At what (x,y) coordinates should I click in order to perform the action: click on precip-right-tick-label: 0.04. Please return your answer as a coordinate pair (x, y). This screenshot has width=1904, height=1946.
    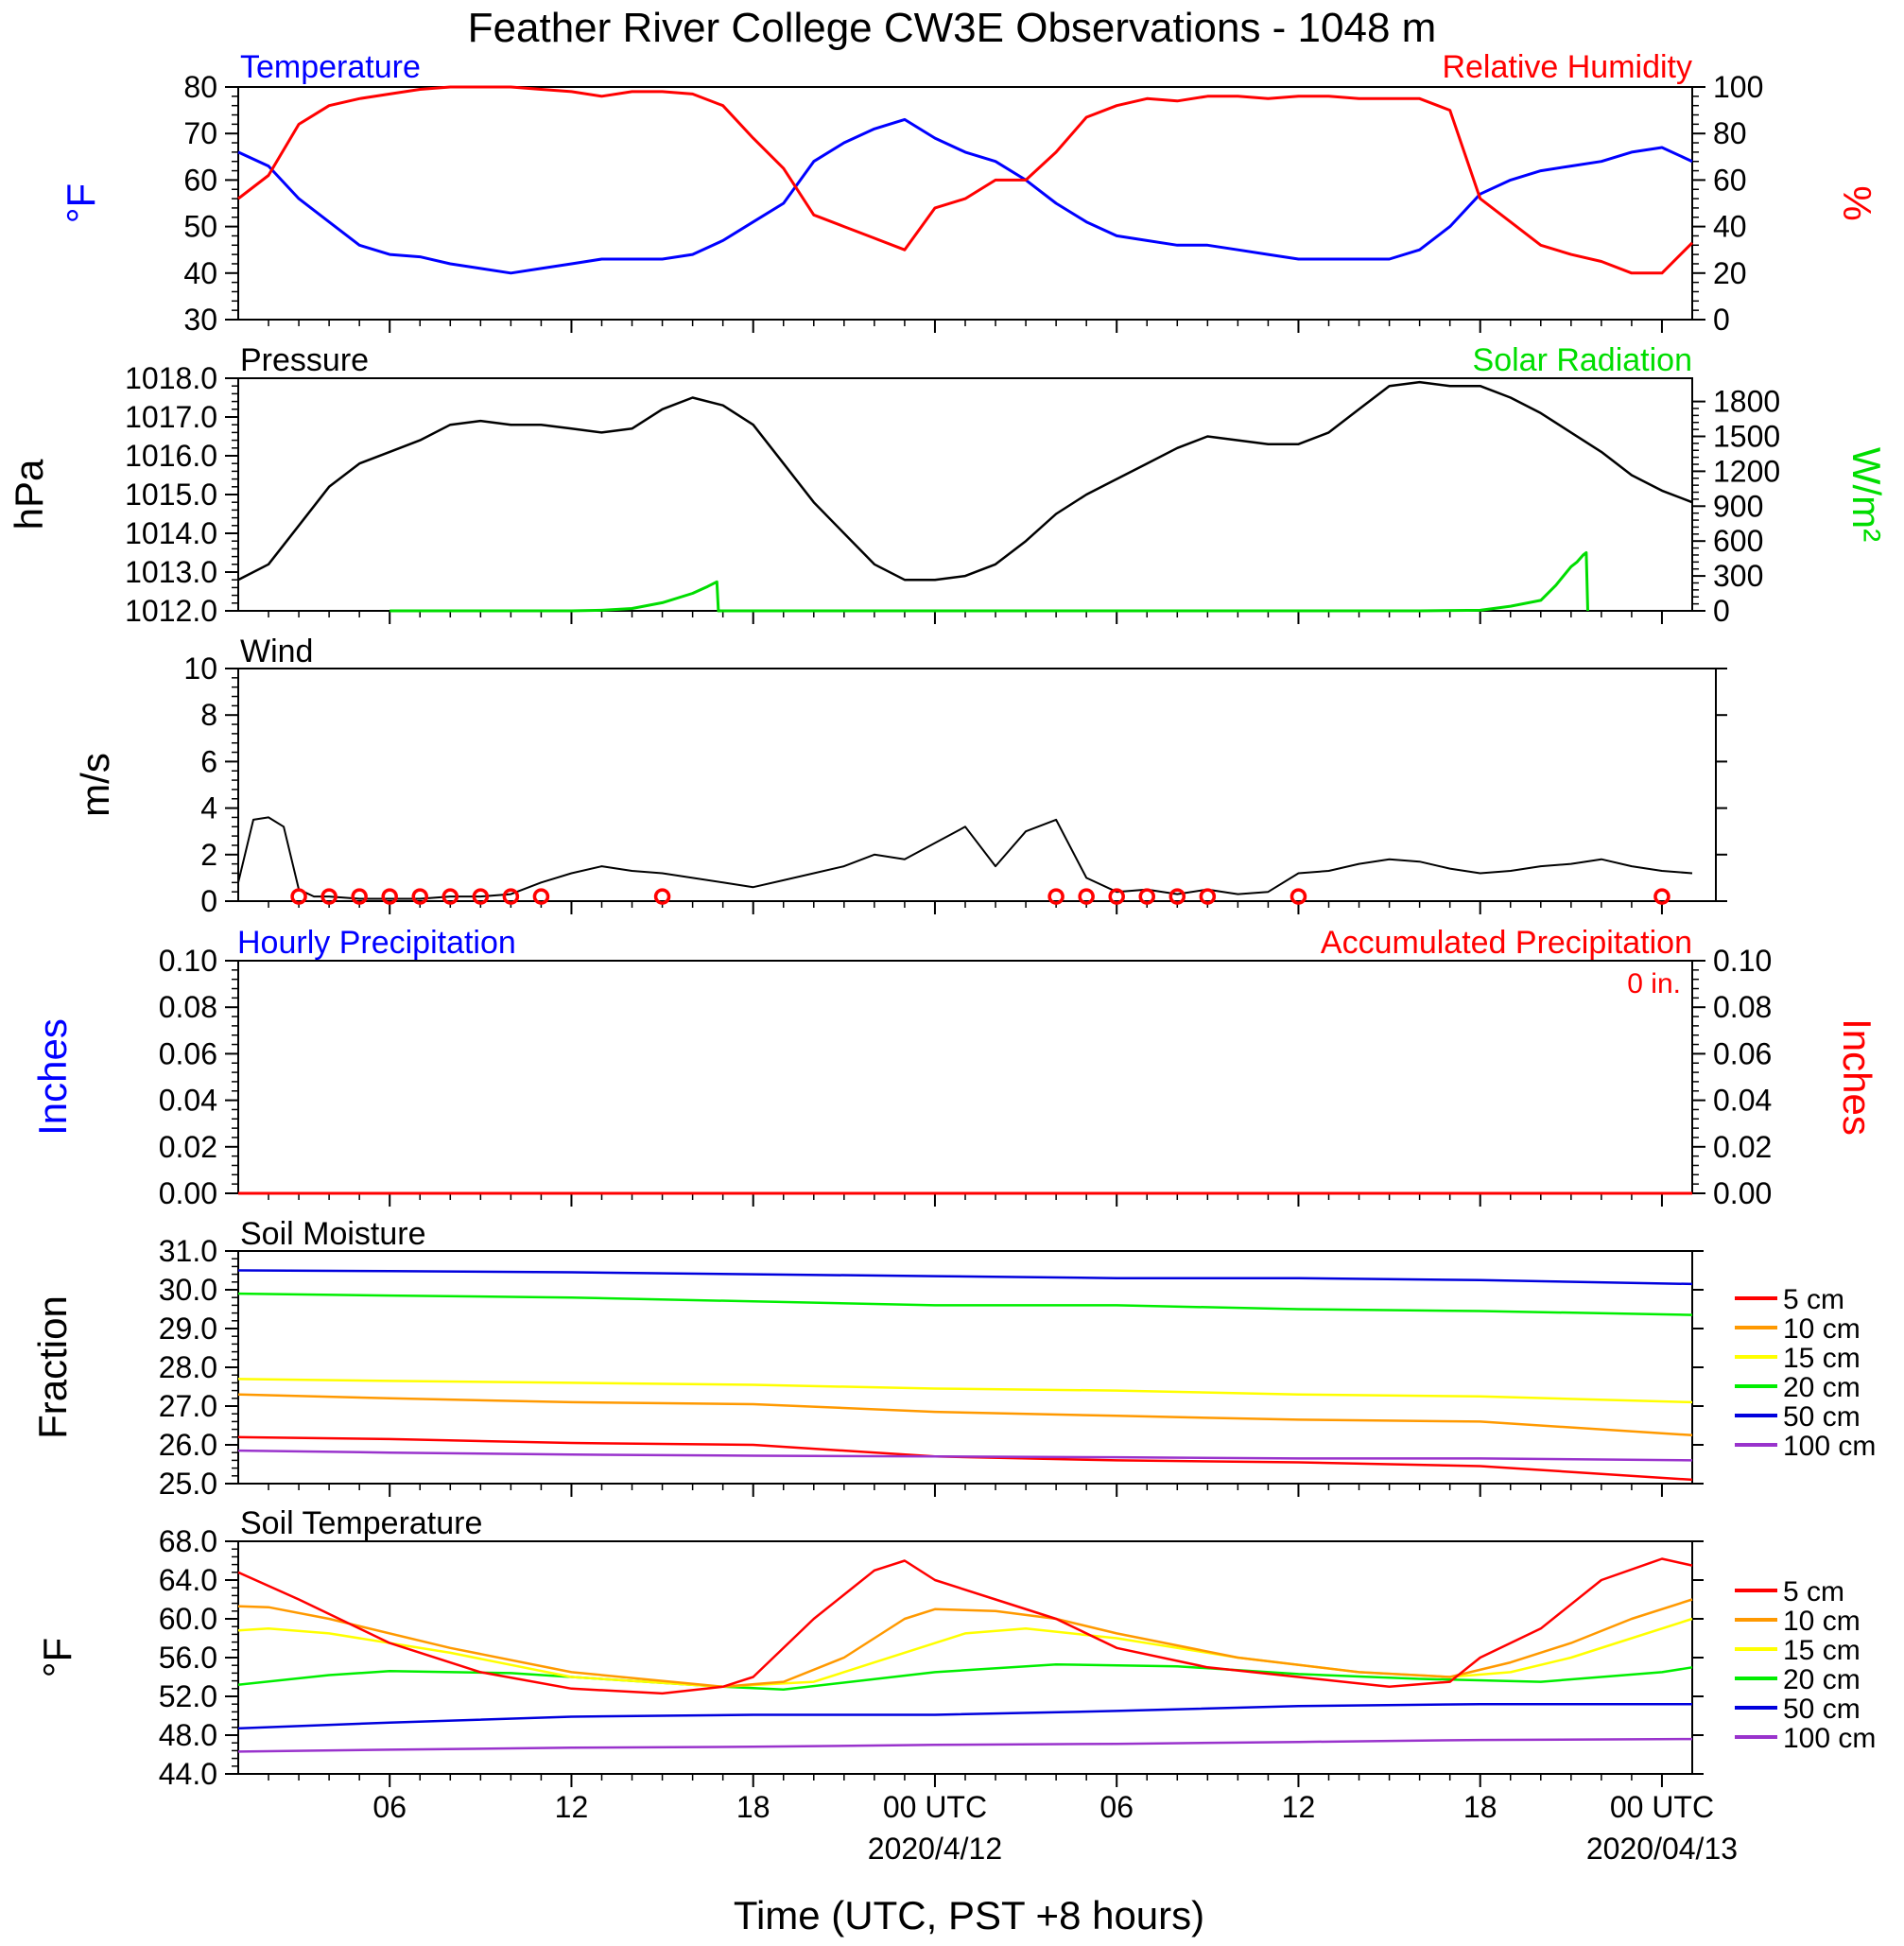
    Looking at the image, I should click on (1742, 1101).